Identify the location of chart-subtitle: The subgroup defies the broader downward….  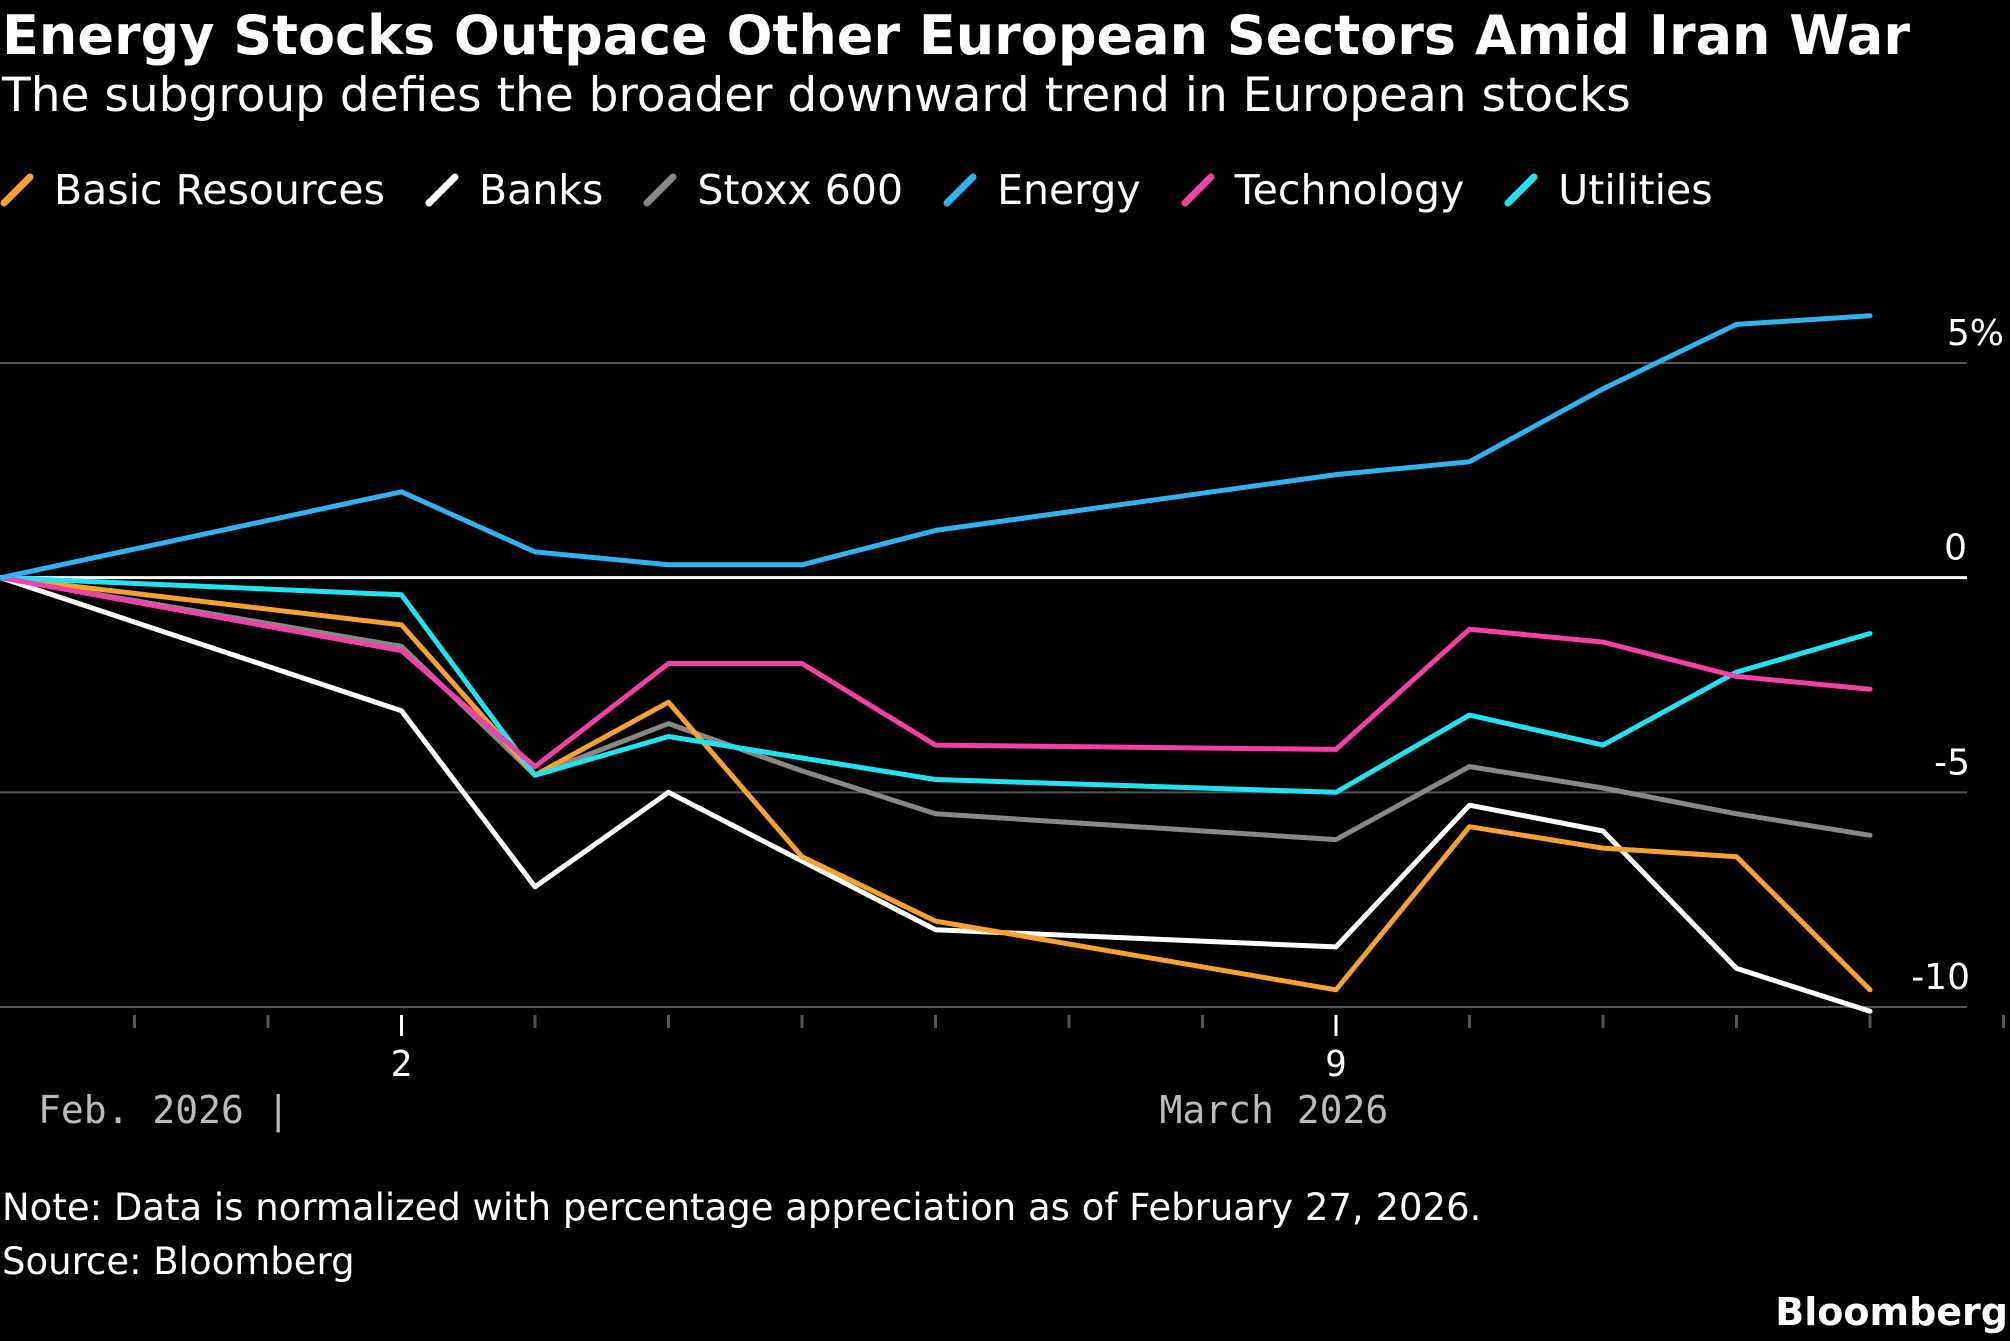
(816, 95).